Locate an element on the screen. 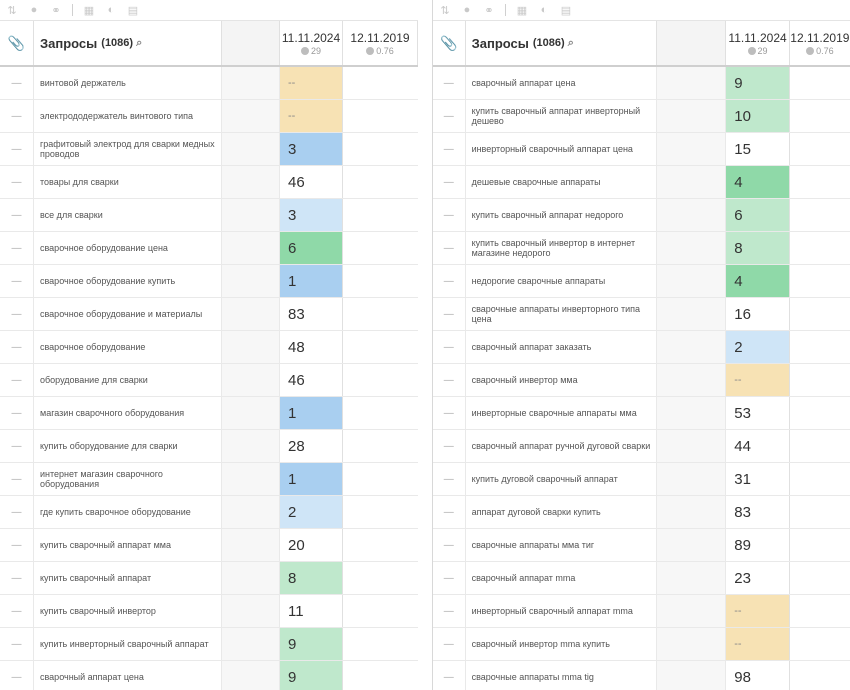 The image size is (850, 690). table-row: — сварочный аппарат заказать 2 is located at coordinates (641, 347).